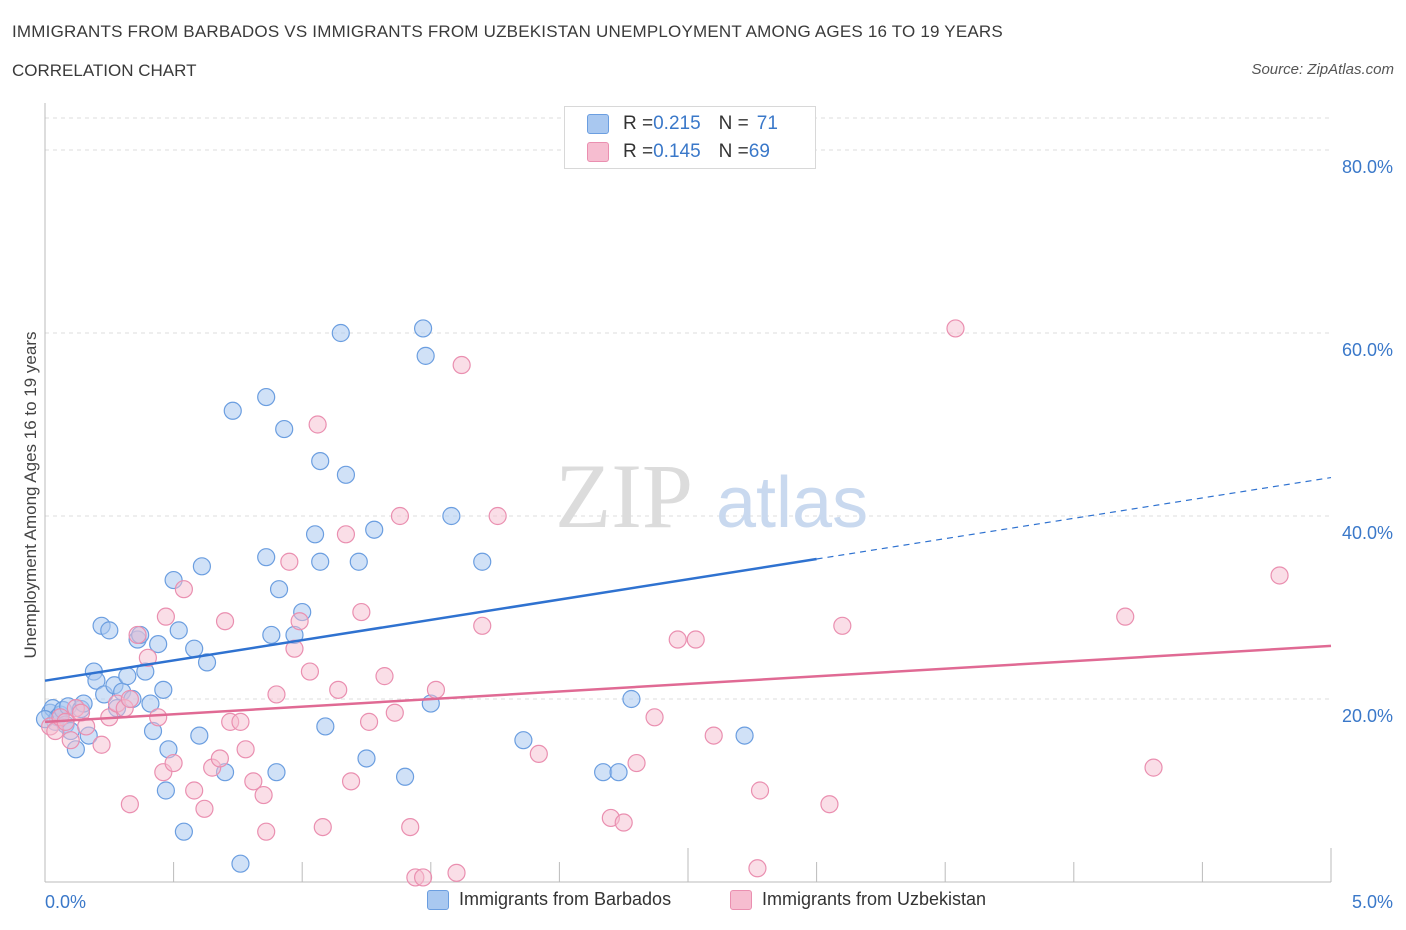  Describe the element at coordinates (598, 152) in the screenshot. I see `uzbekistan-swatch` at that location.